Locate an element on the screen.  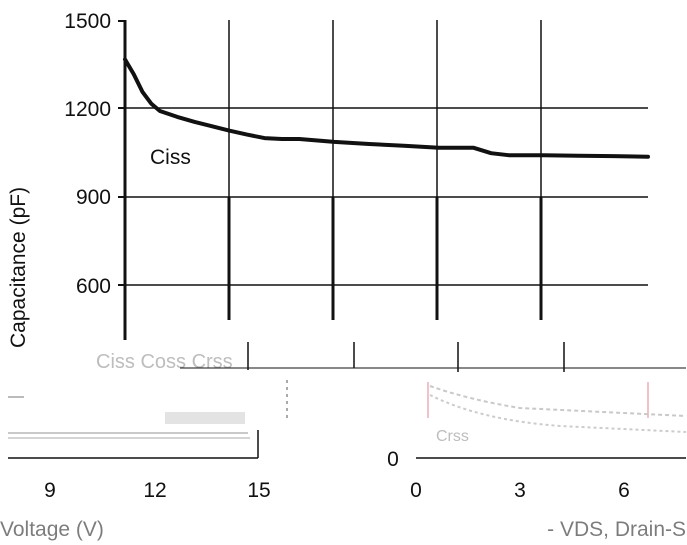
y-tick-label: 600 is located at coordinates (93, 286).